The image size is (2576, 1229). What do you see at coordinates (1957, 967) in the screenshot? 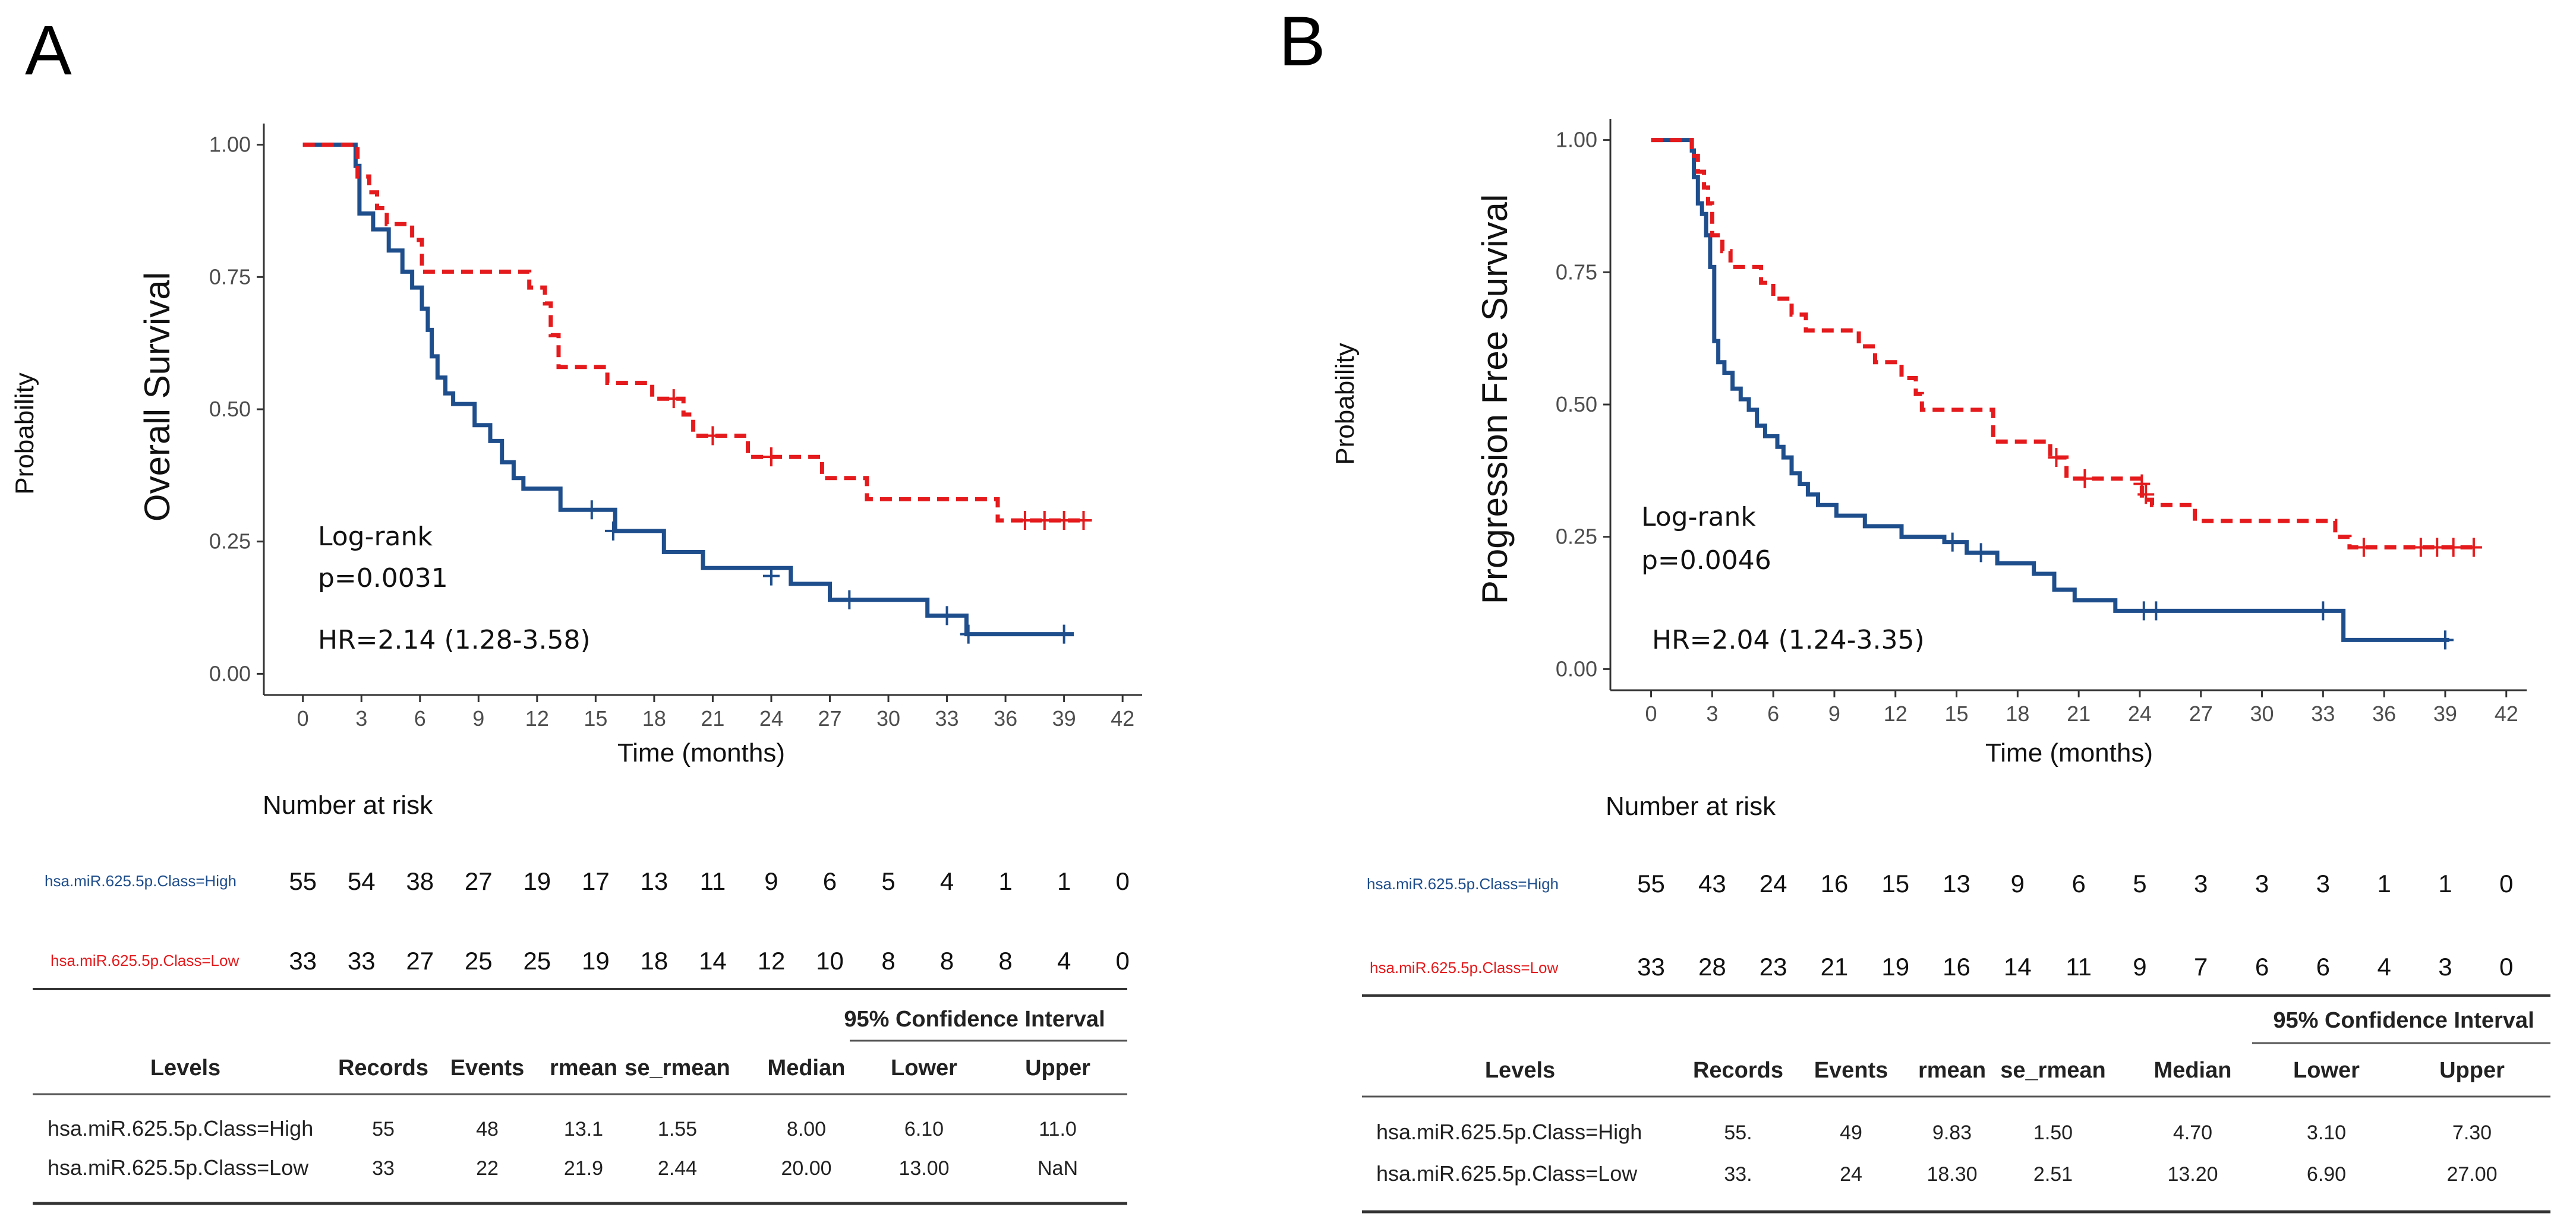
I see `panel-b-risk-low-count: 16` at bounding box center [1957, 967].